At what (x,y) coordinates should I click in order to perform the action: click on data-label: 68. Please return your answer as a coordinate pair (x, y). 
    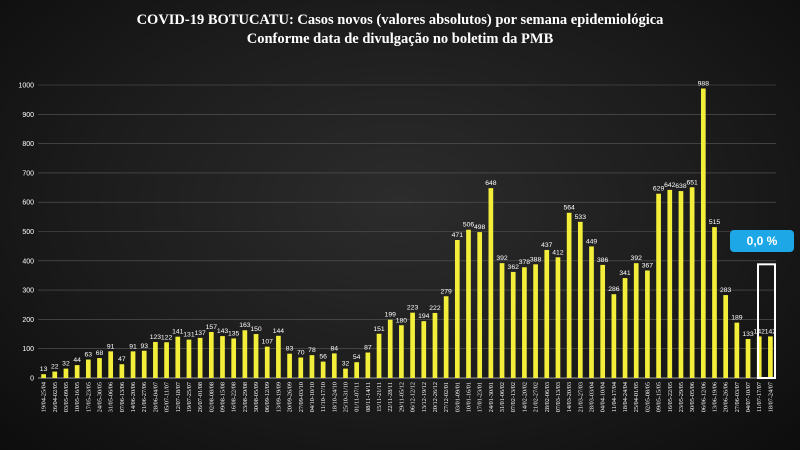
    Looking at the image, I should click on (100, 353).